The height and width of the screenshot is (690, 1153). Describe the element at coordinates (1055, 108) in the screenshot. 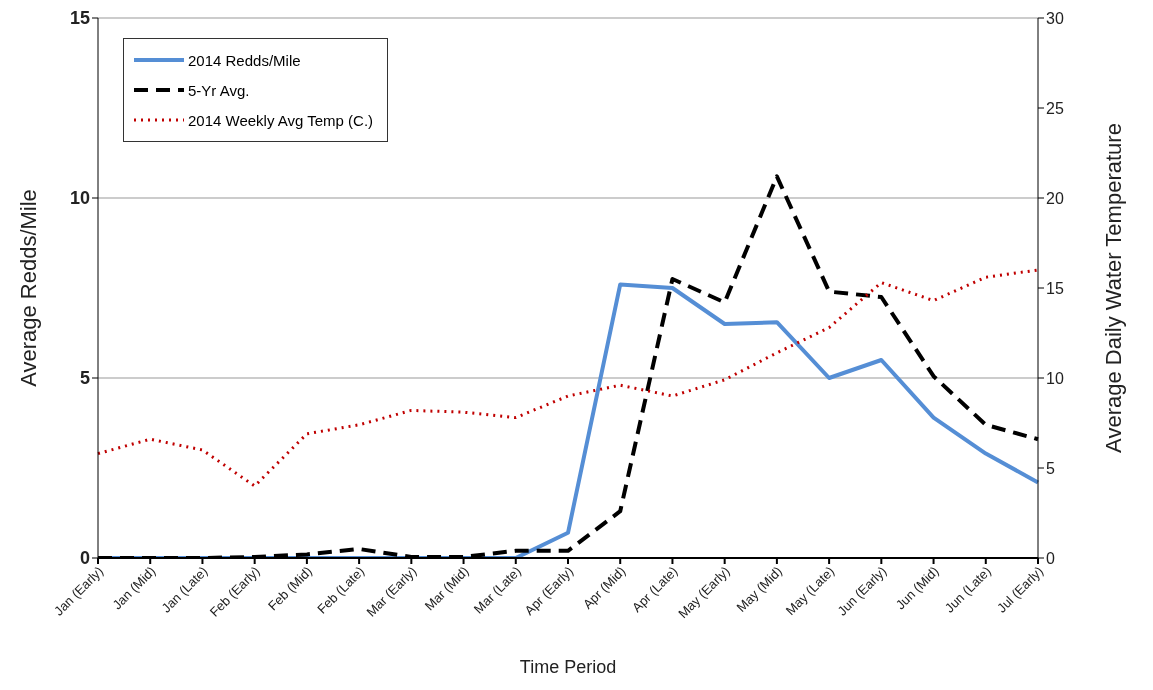

I see `y2-tick-label: 25` at that location.